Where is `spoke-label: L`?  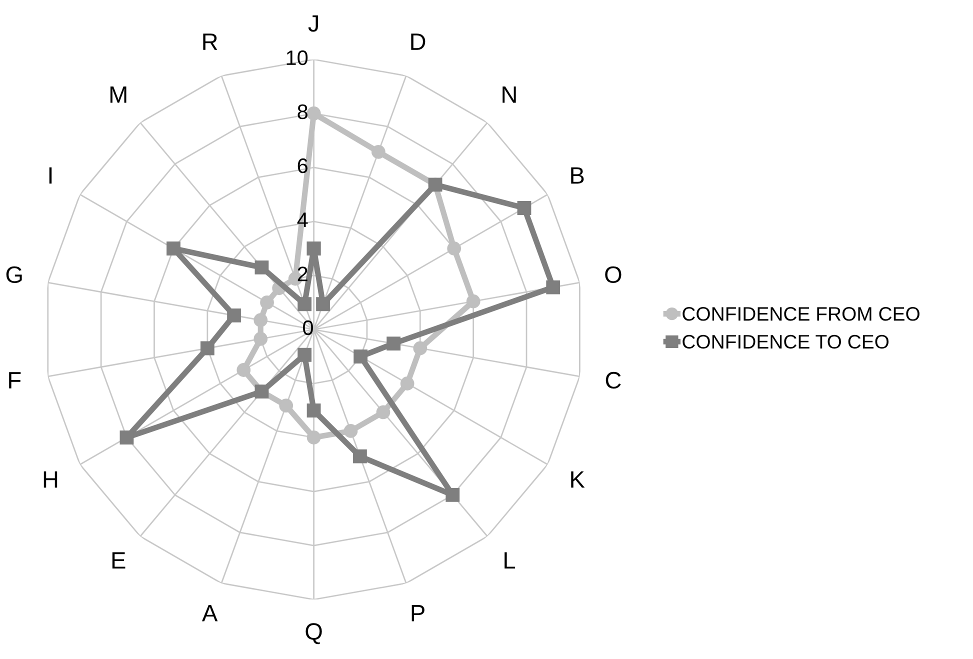
spoke-label: L is located at coordinates (510, 560).